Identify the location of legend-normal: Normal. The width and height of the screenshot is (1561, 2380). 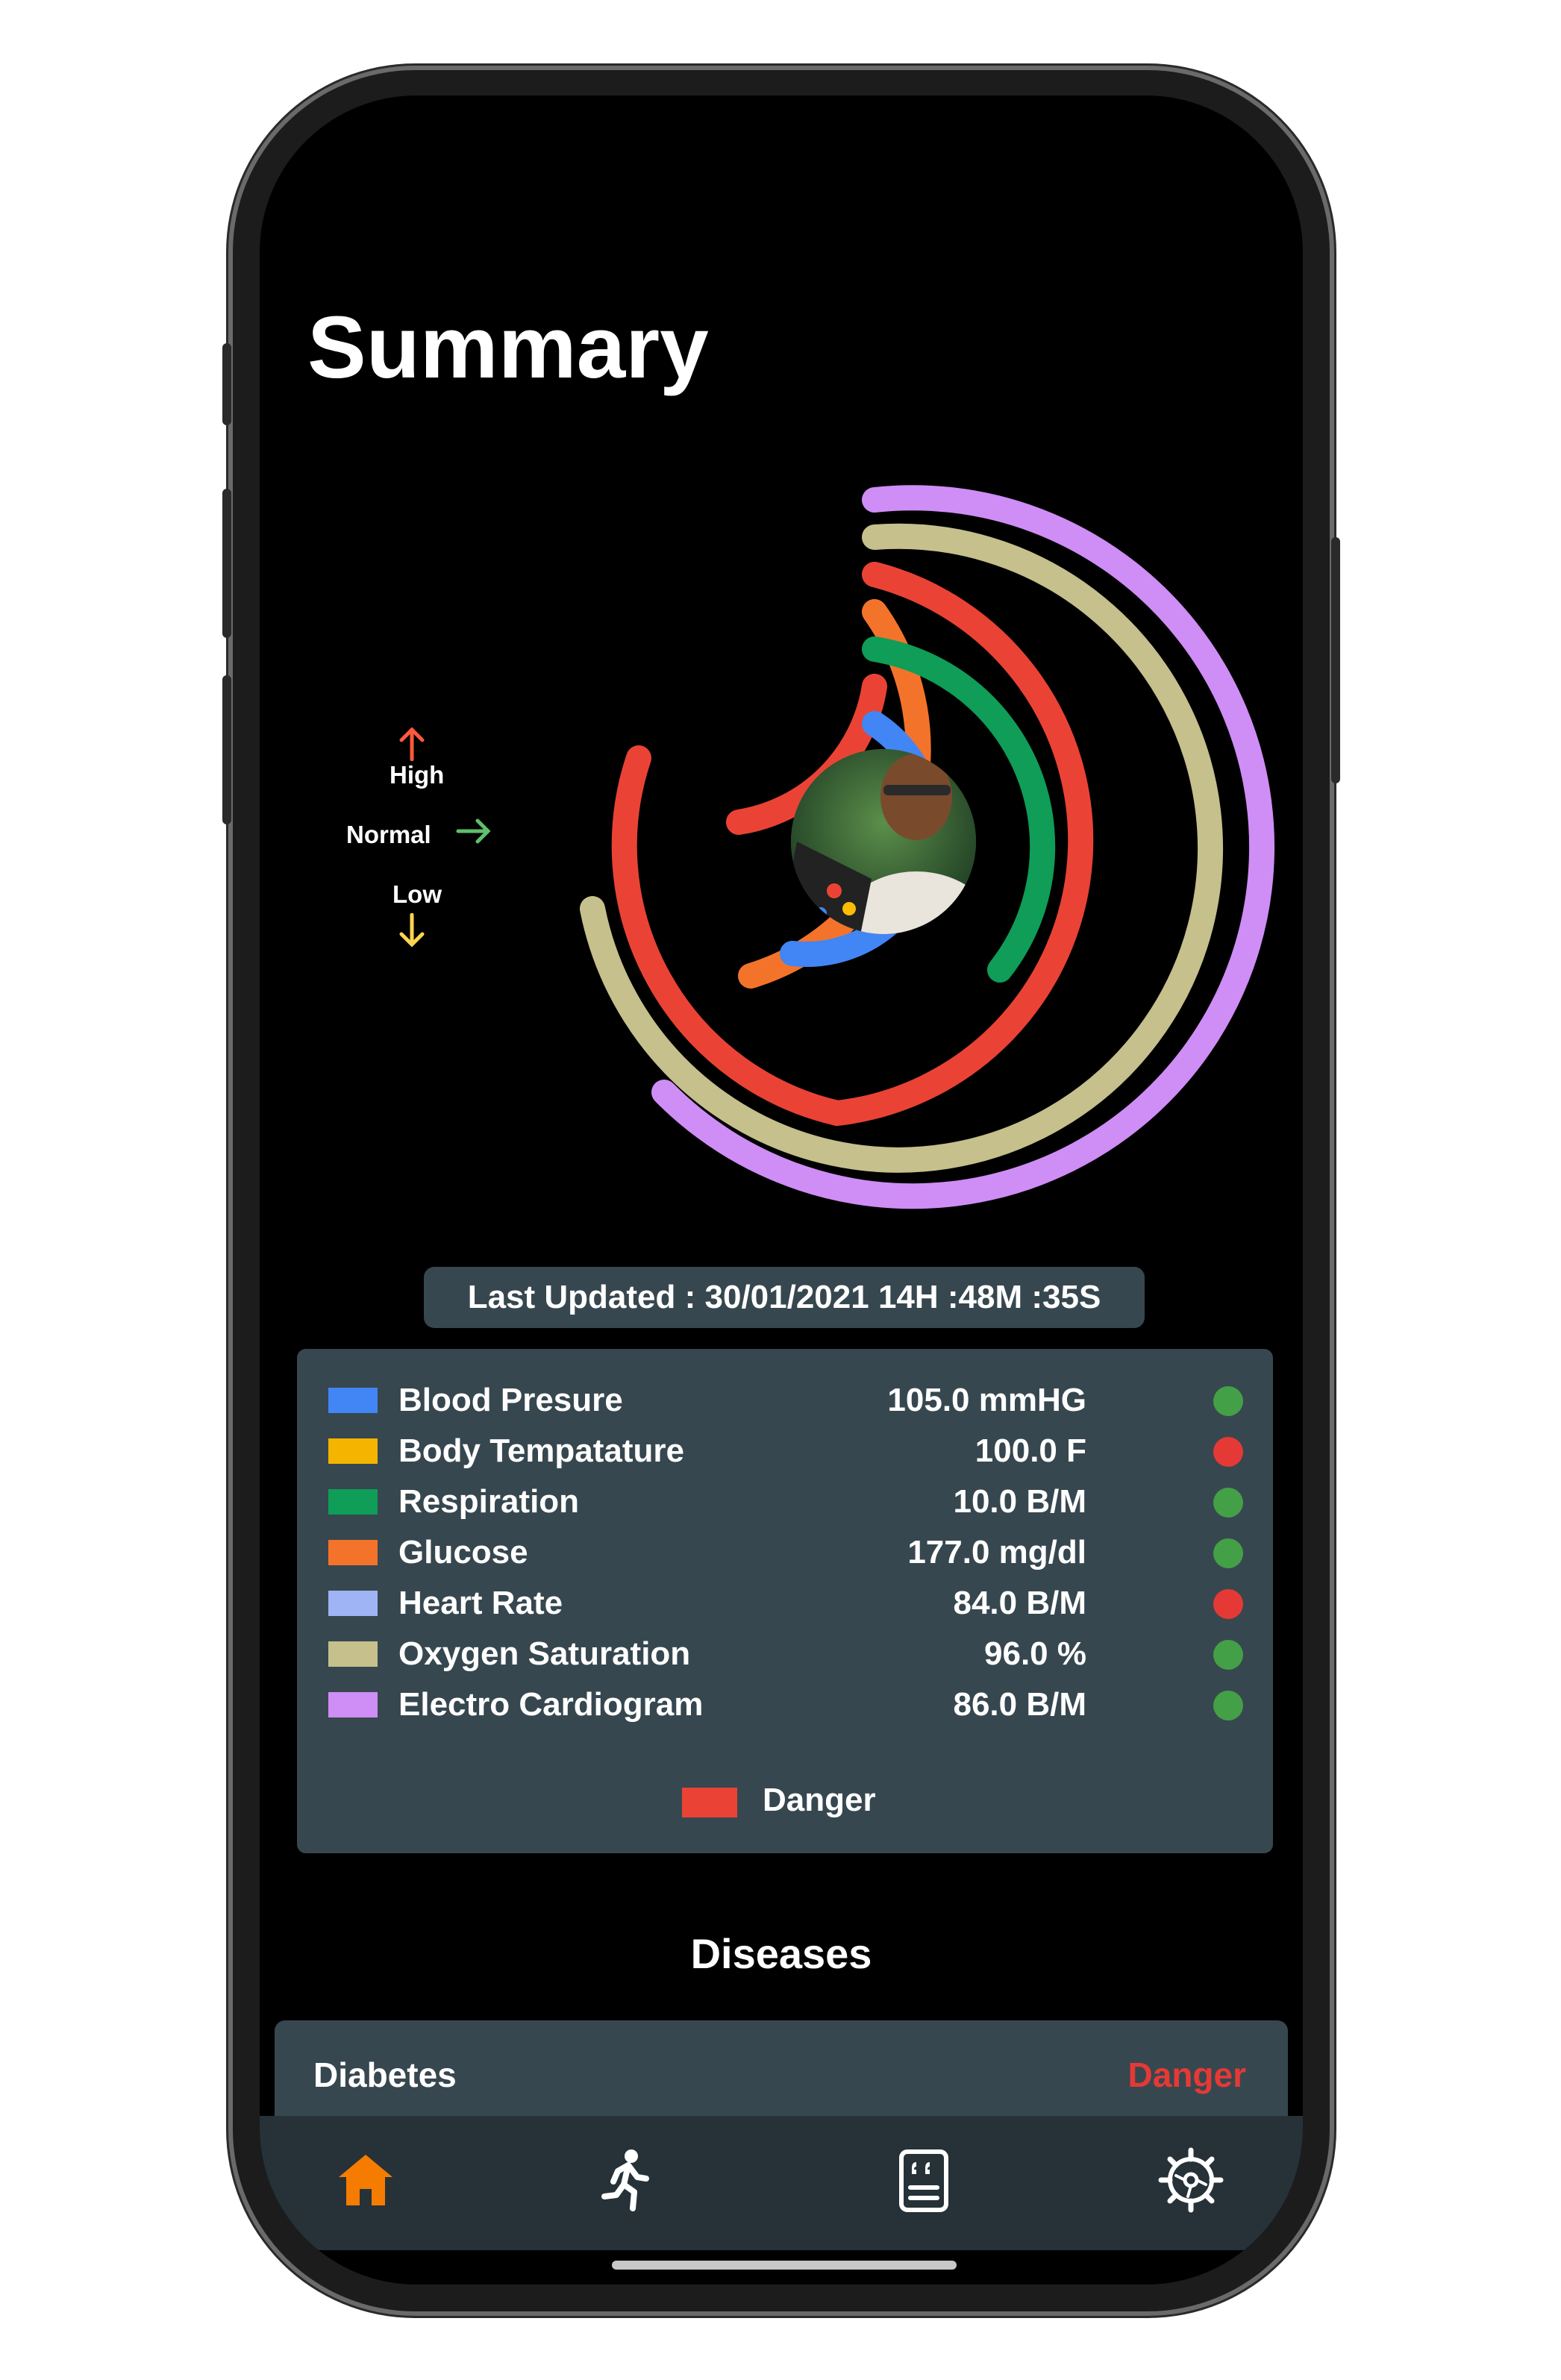
(388, 834).